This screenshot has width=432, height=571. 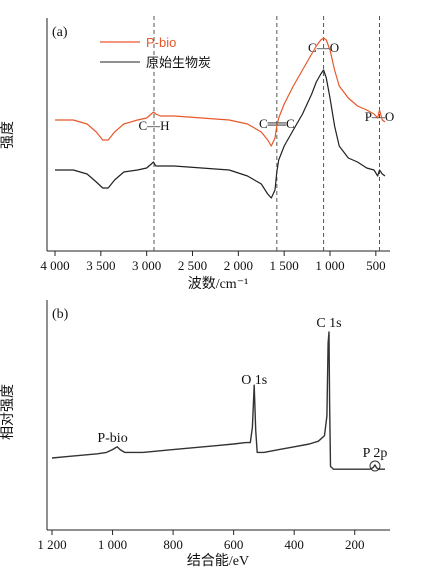 I want to click on panel-b-ticks: 1 200 1 000 800 600 400 200, so click(x=200, y=541).